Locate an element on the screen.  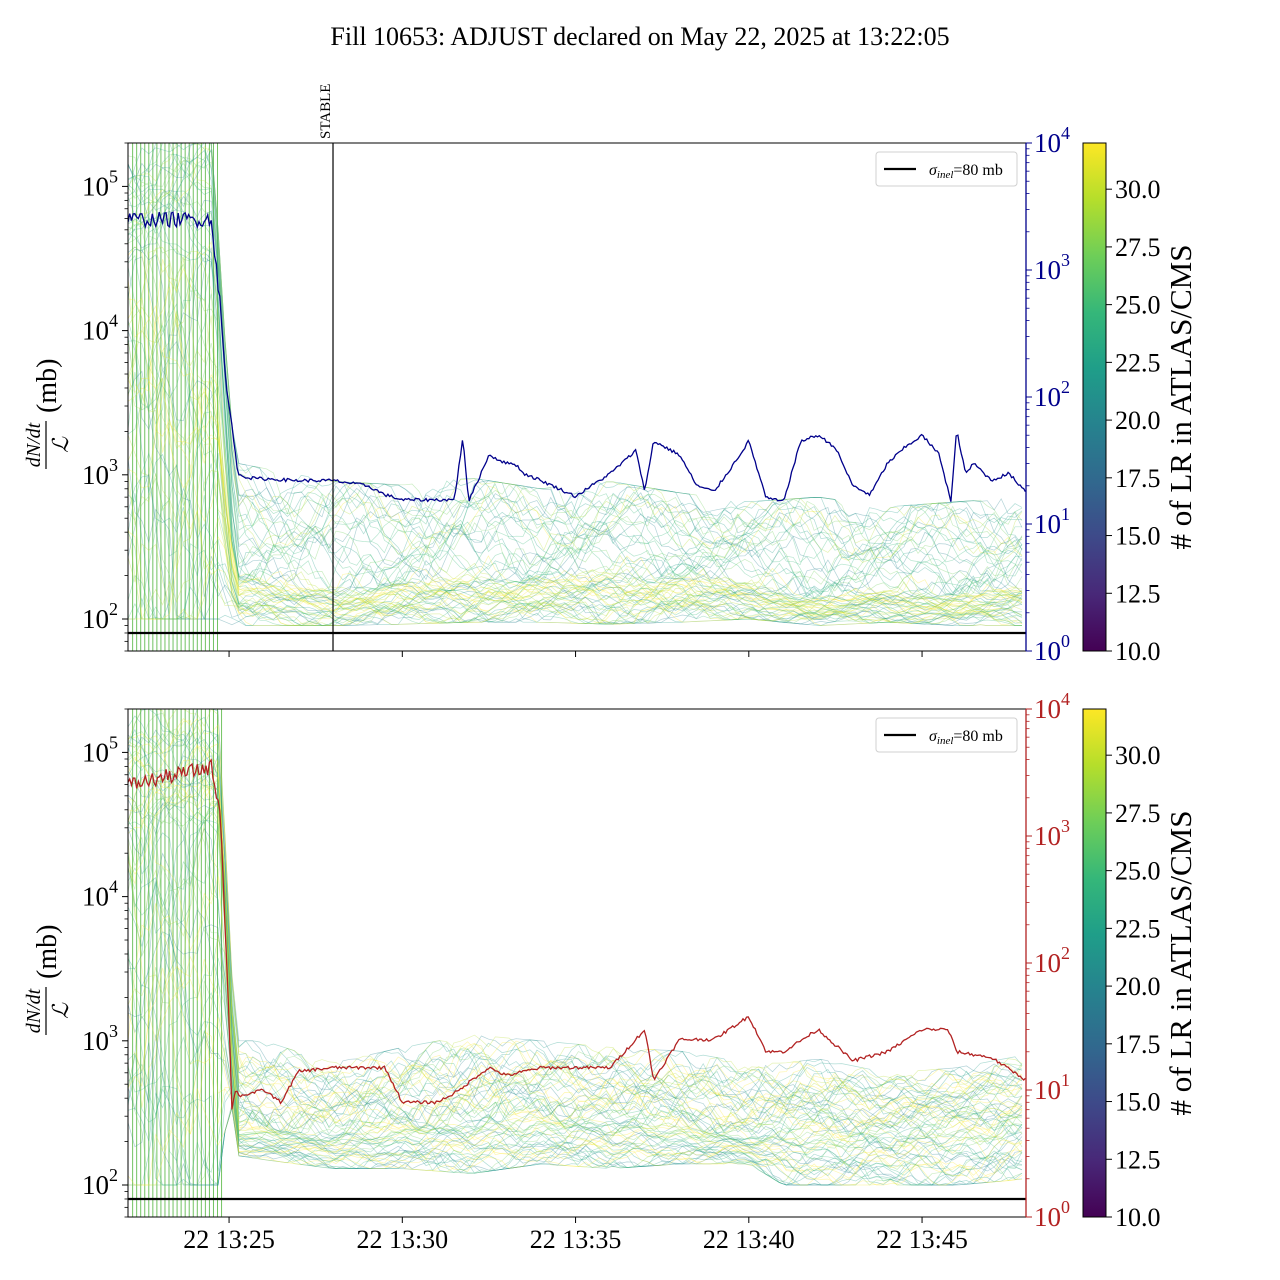
y-tick-label: 10³ is located at coordinates (100, 472).